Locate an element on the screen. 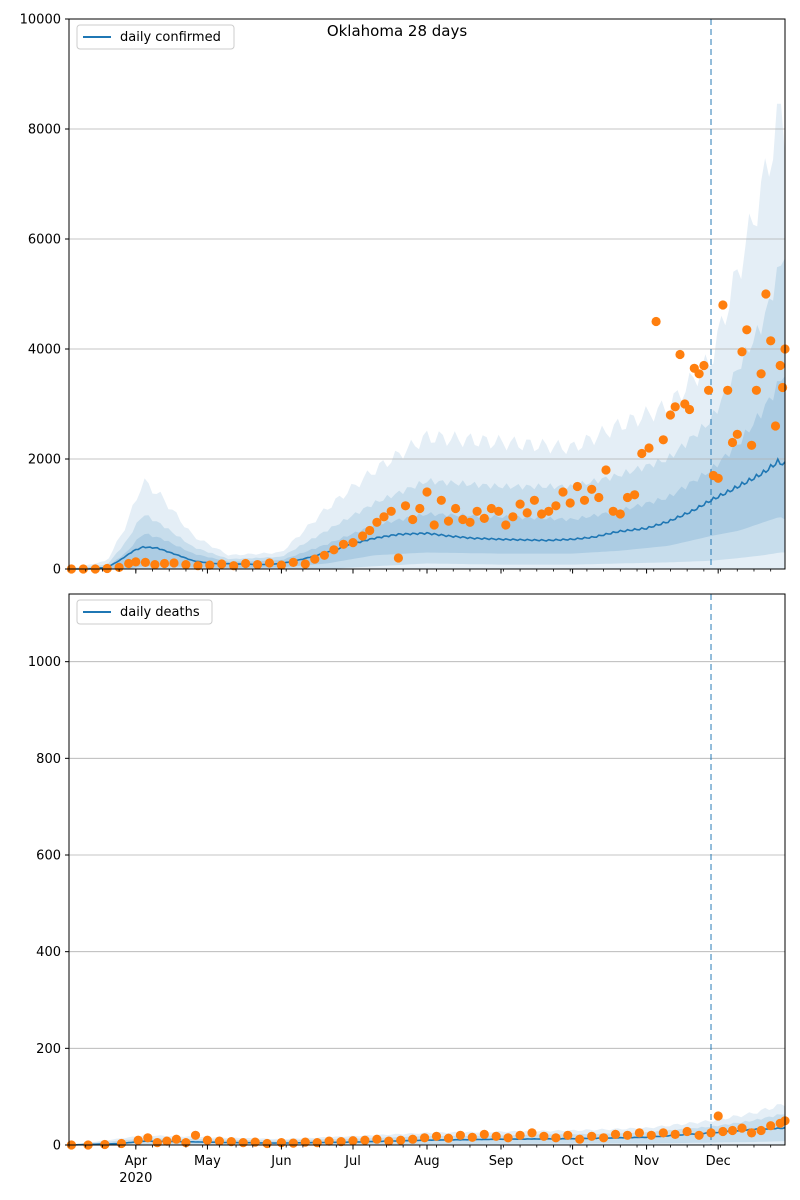 The height and width of the screenshot is (1200, 800). deaths-y-tick-label: 600 is located at coordinates (48, 856).